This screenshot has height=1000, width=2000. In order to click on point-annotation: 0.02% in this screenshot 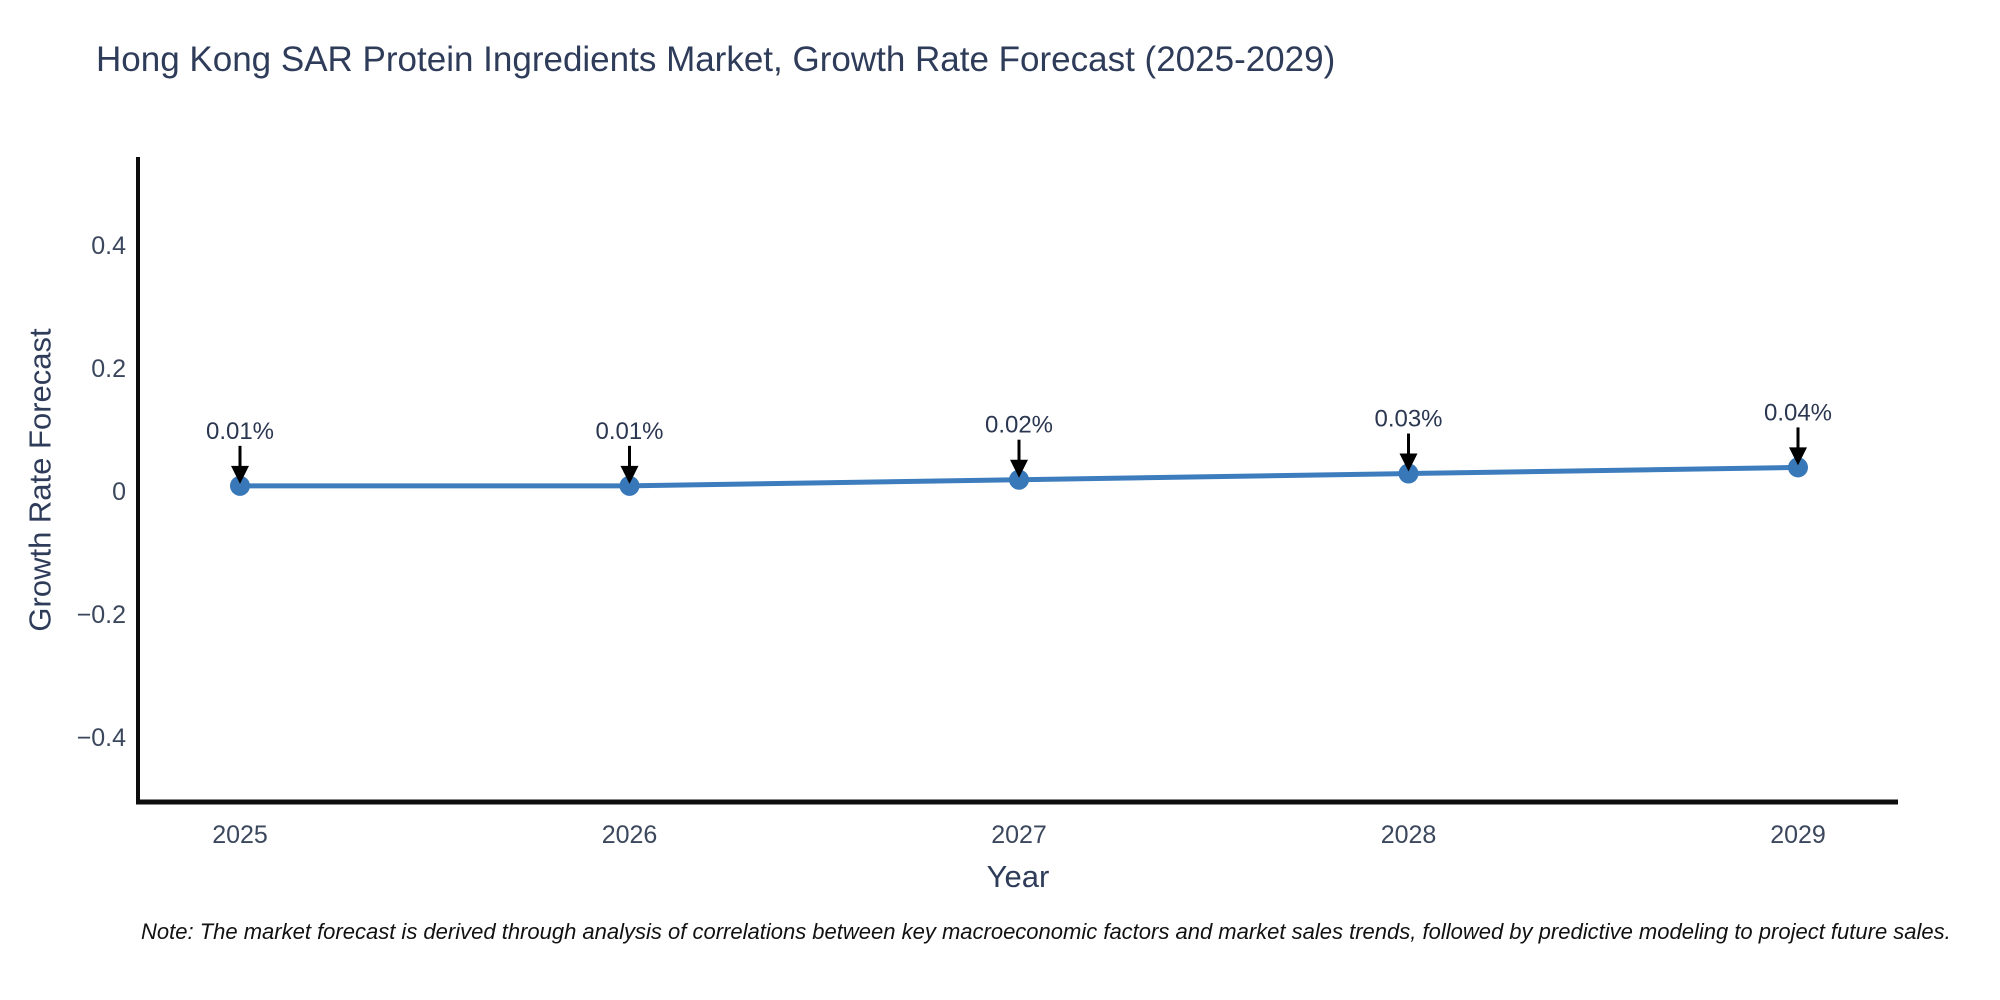, I will do `click(1019, 425)`.